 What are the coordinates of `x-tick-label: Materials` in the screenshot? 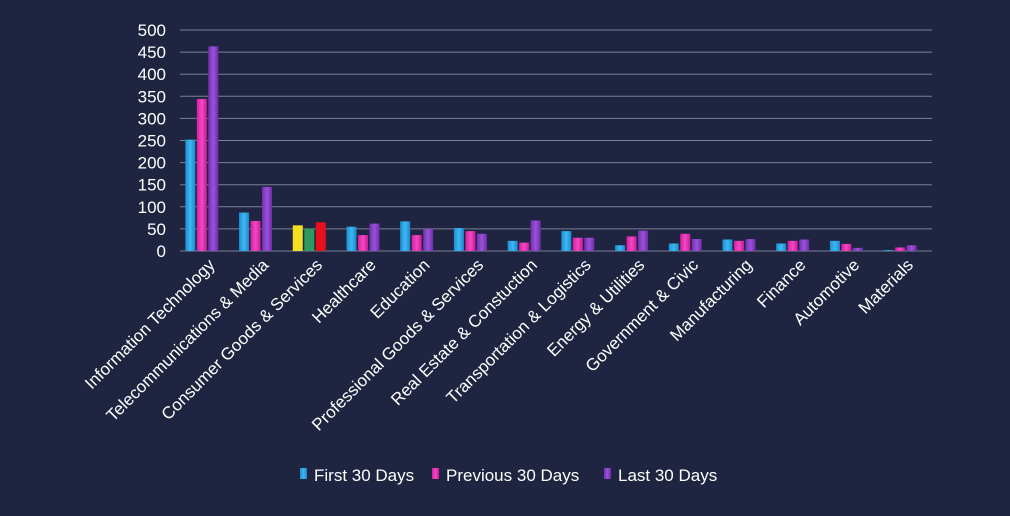 It's located at (886, 286).